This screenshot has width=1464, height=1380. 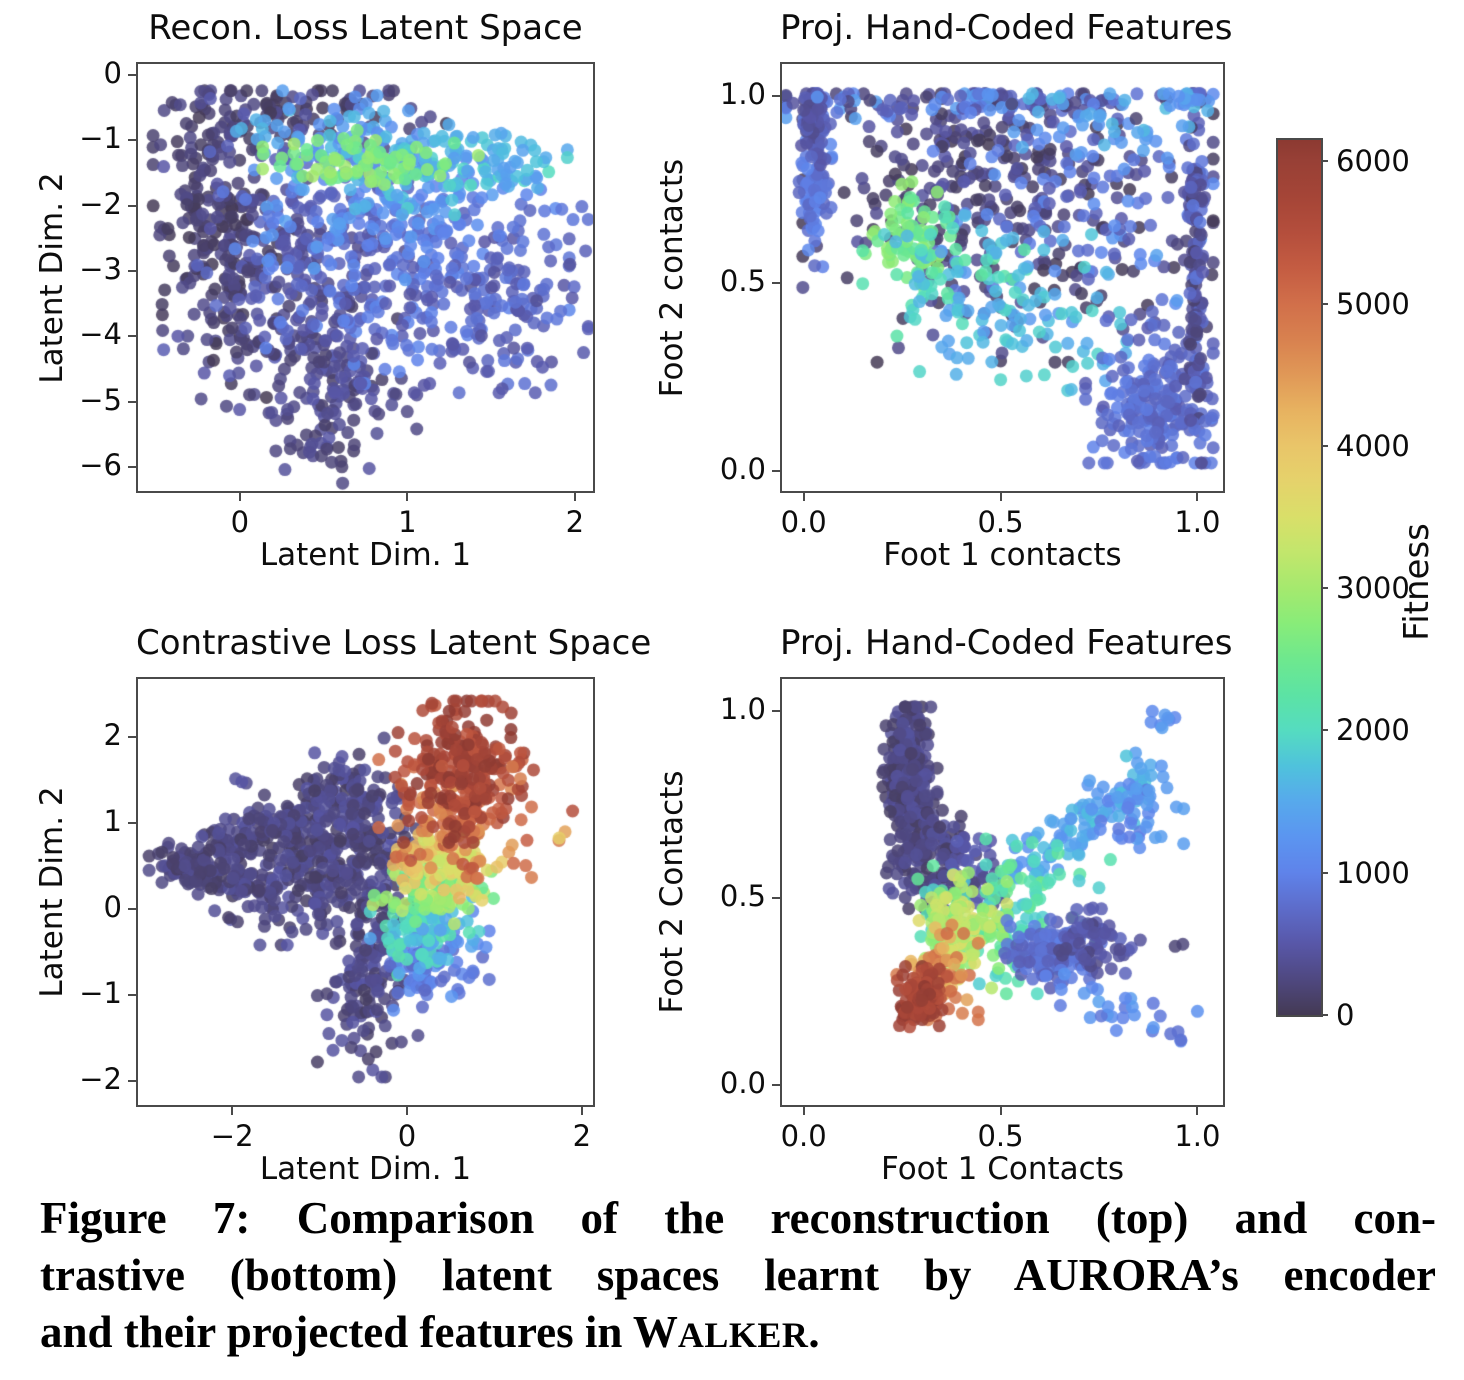 I want to click on proj-features-bottom-scatter-canvas, so click(x=1002, y=892).